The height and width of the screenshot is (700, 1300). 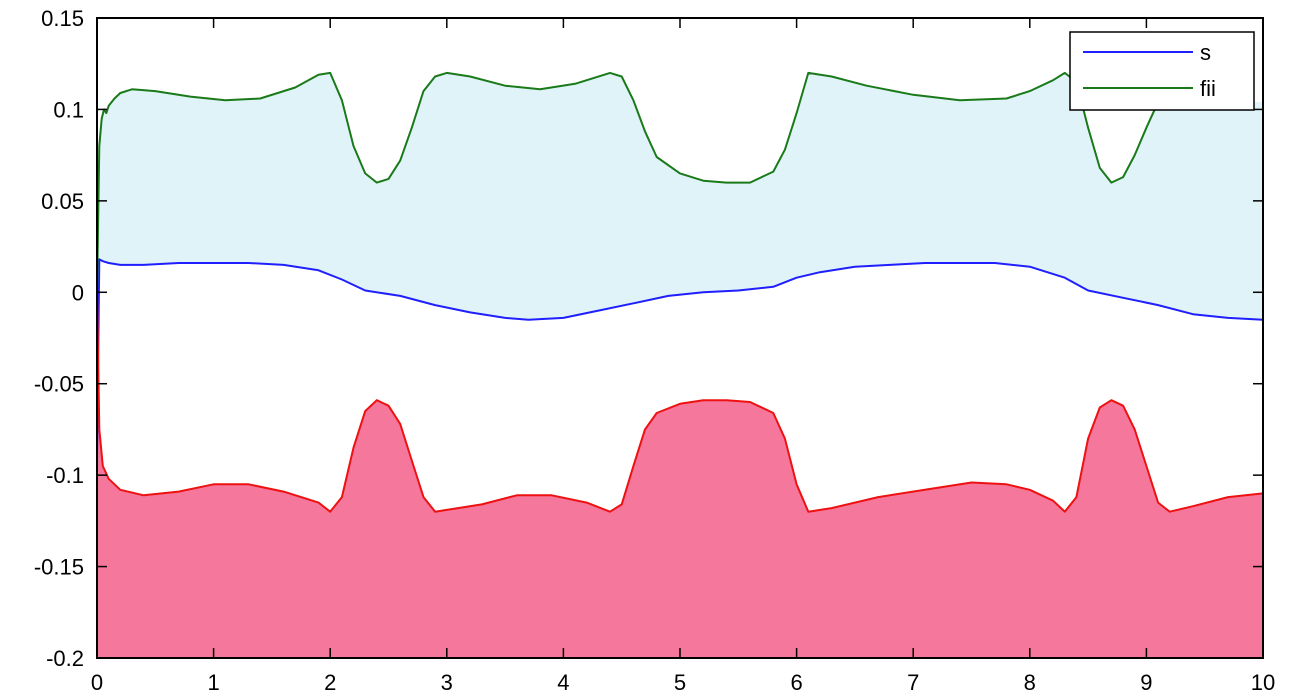 I want to click on y-tick-labels: 0.15 0.1 0.05 0 -0.05 -0.1 -0.15 -0.2, so click(x=59, y=338).